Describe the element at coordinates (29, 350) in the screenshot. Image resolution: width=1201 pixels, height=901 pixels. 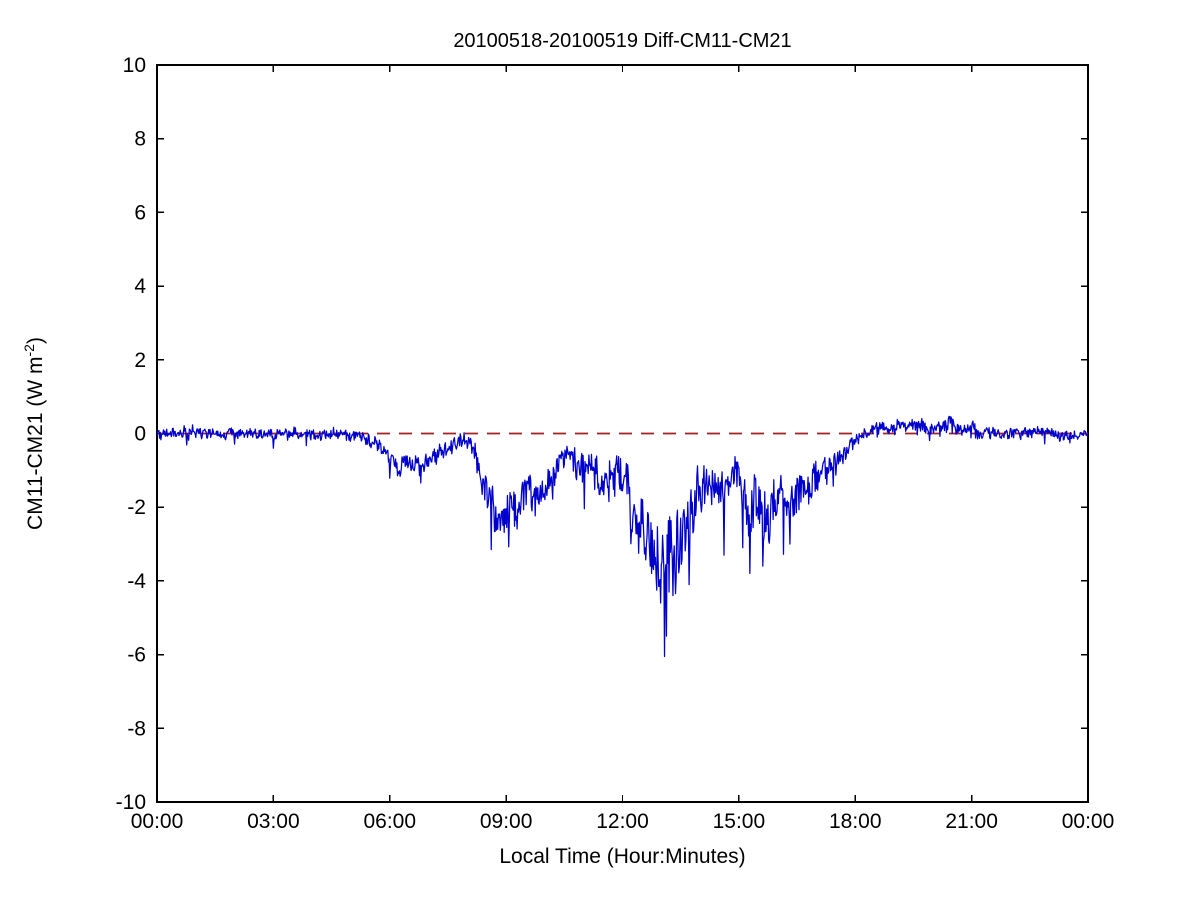
I see `y-axis-label-exponent: -2` at that location.